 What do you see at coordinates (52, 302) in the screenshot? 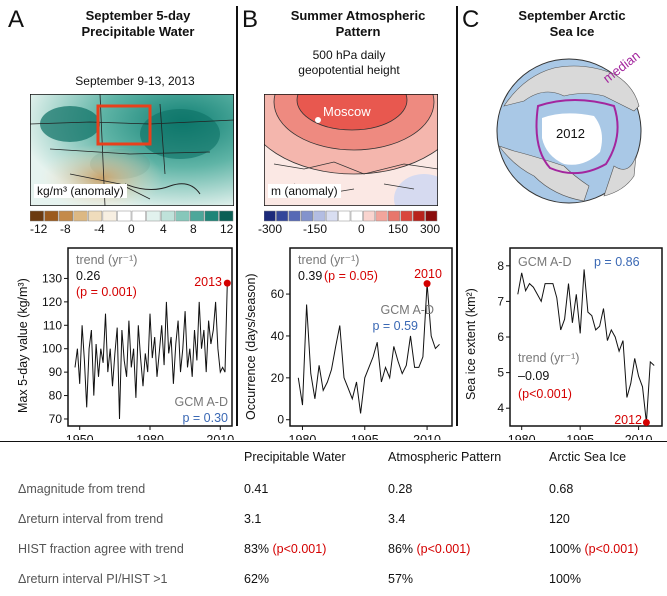
I see `y-tick-label: 120` at bounding box center [52, 302].